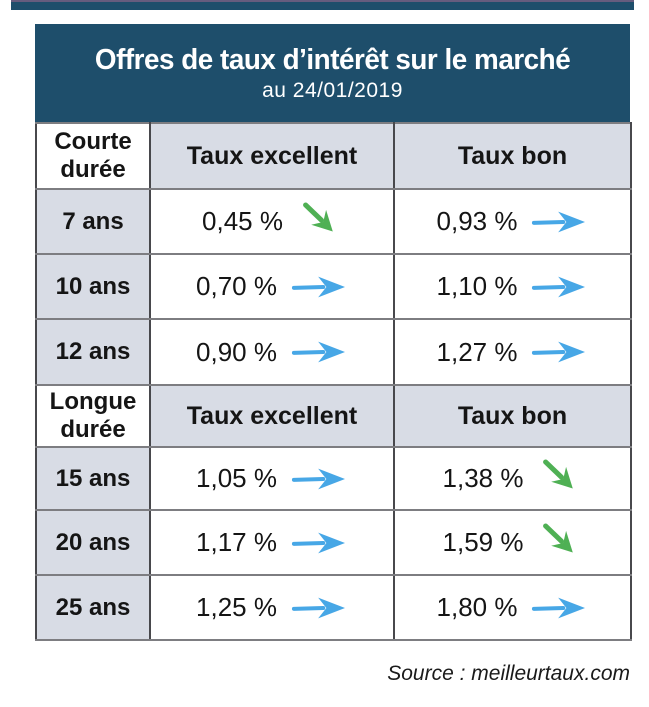 The image size is (649, 707). Describe the element at coordinates (236, 286) in the screenshot. I see `rate-value: 0,70 %` at that location.